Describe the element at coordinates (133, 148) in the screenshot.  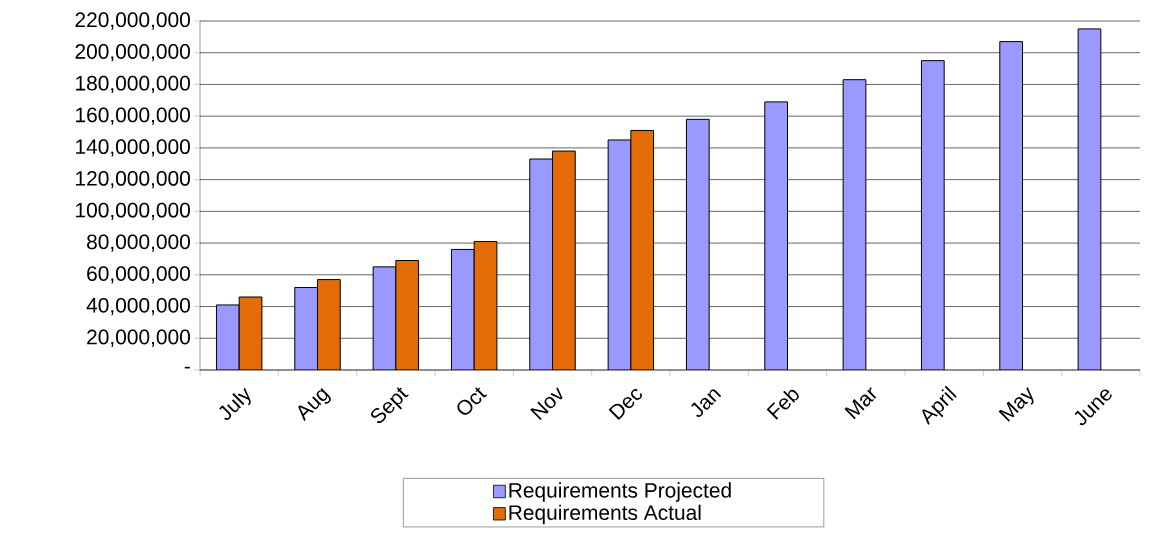
I see `y-tick-label: 140,000,000` at that location.